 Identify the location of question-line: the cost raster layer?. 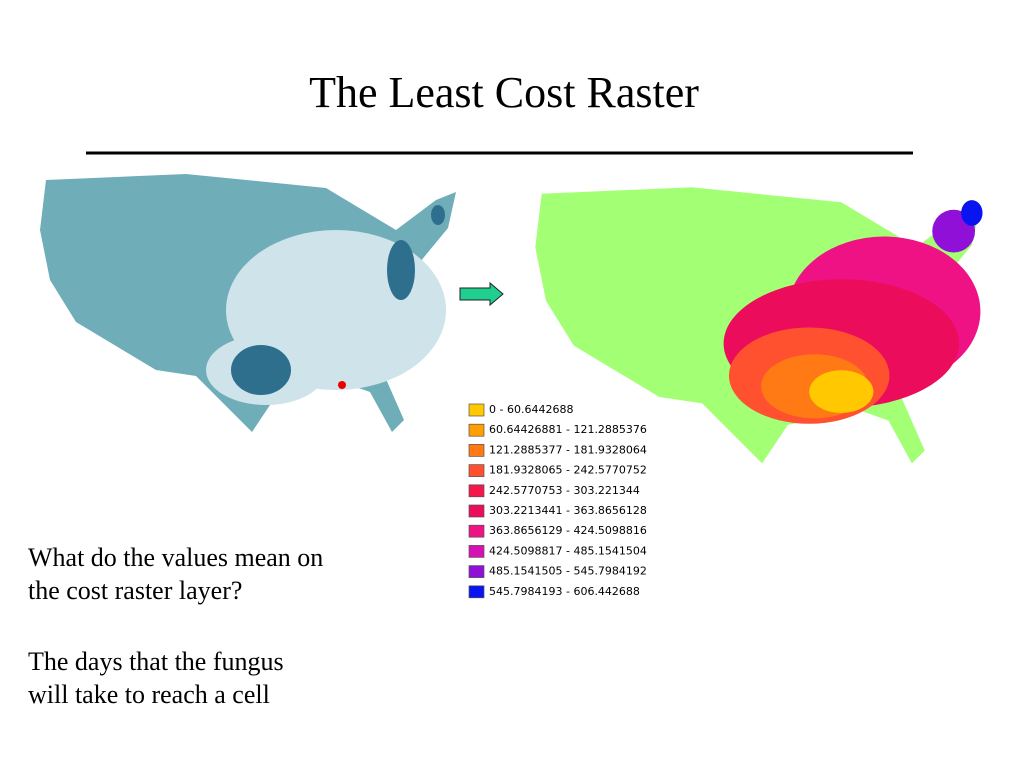
(135, 590).